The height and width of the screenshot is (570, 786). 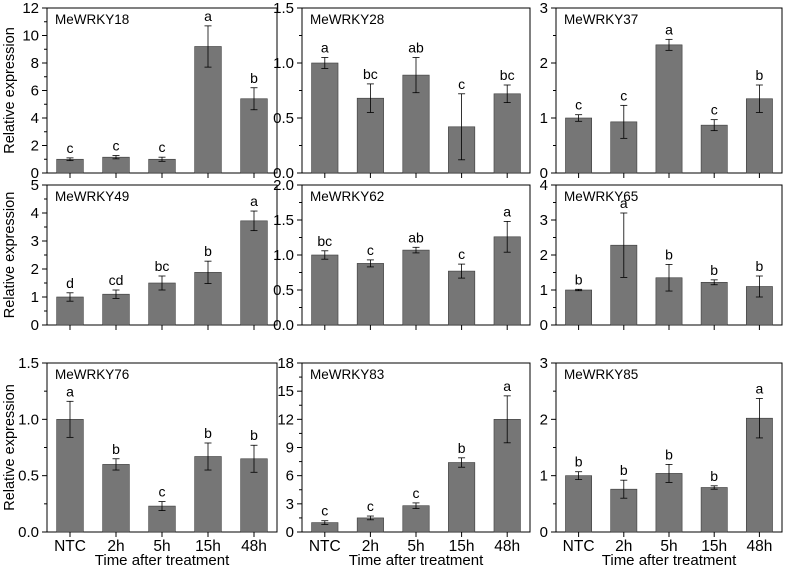 I want to click on panel-title: MeWRKY65, so click(x=601, y=196).